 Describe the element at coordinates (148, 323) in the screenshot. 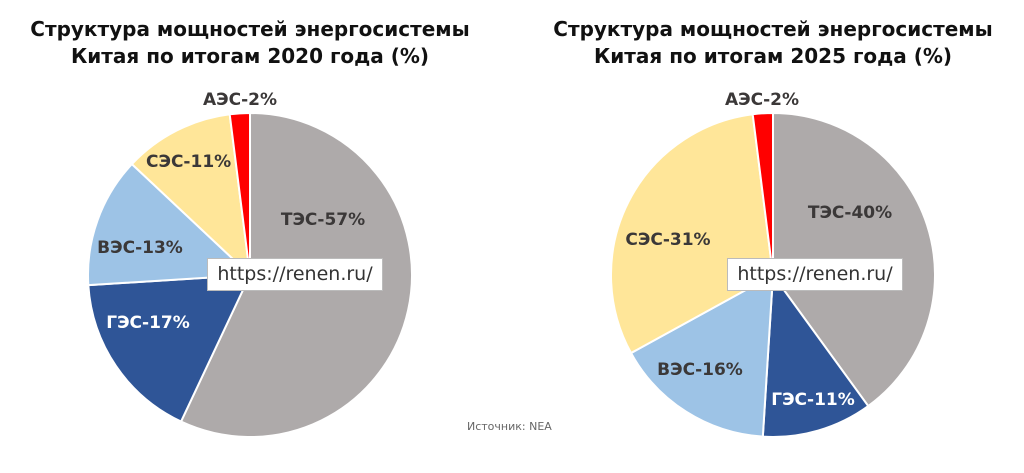

I see `data-label: ГЭС-17%` at that location.